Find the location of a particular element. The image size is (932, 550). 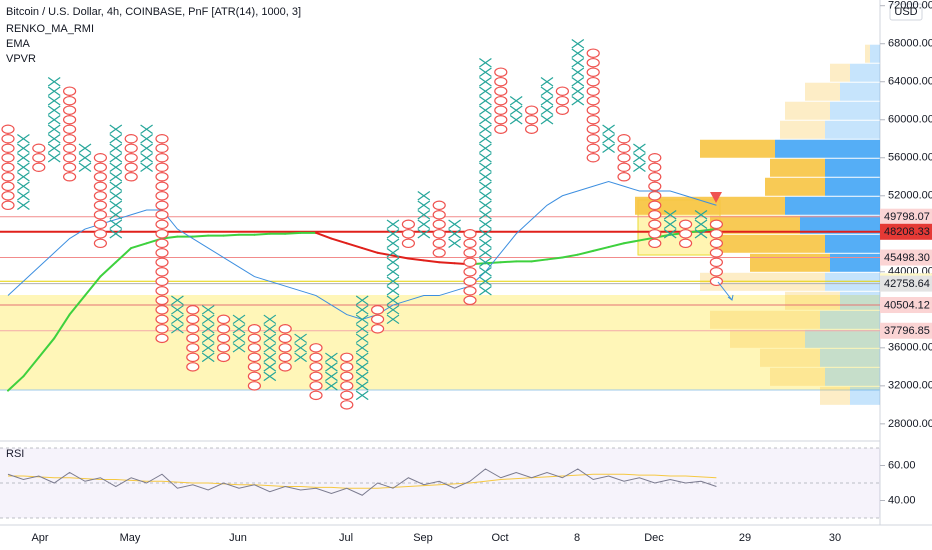

rsi-title: RSI is located at coordinates (15, 454).